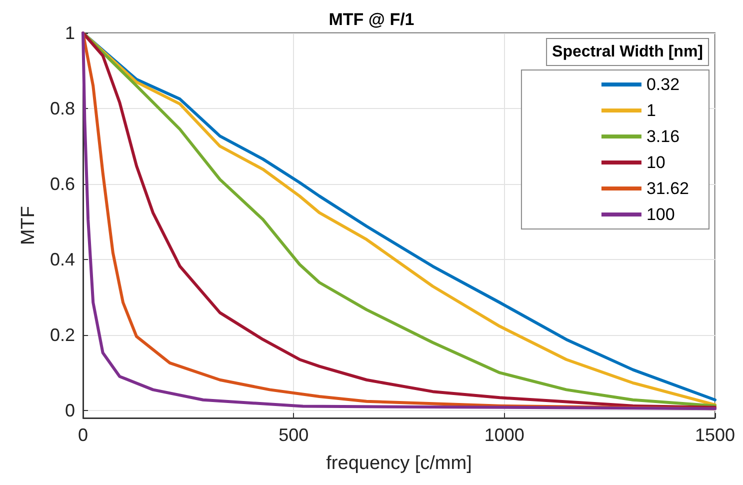 The height and width of the screenshot is (485, 743). Describe the element at coordinates (62, 259) in the screenshot. I see `y-tick-label: 0.4` at that location.